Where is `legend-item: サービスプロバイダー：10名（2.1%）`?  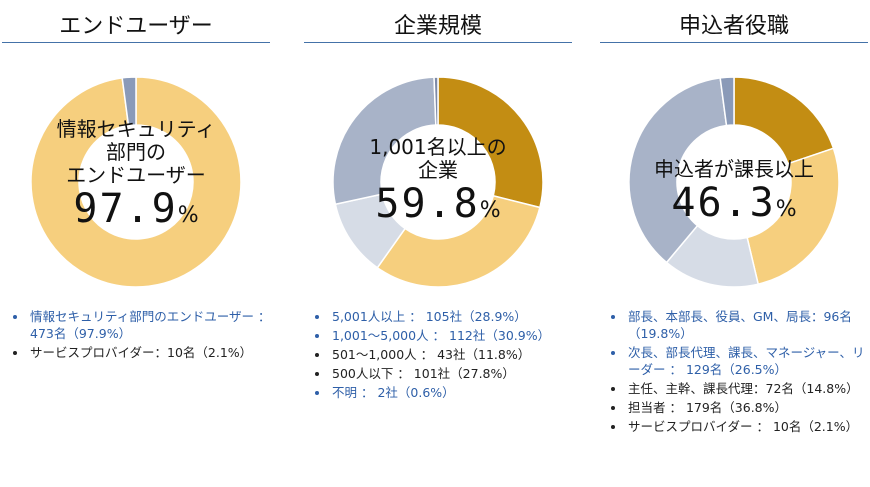 legend-item: サービスプロバイダー：10名（2.1%） is located at coordinates (153, 352).